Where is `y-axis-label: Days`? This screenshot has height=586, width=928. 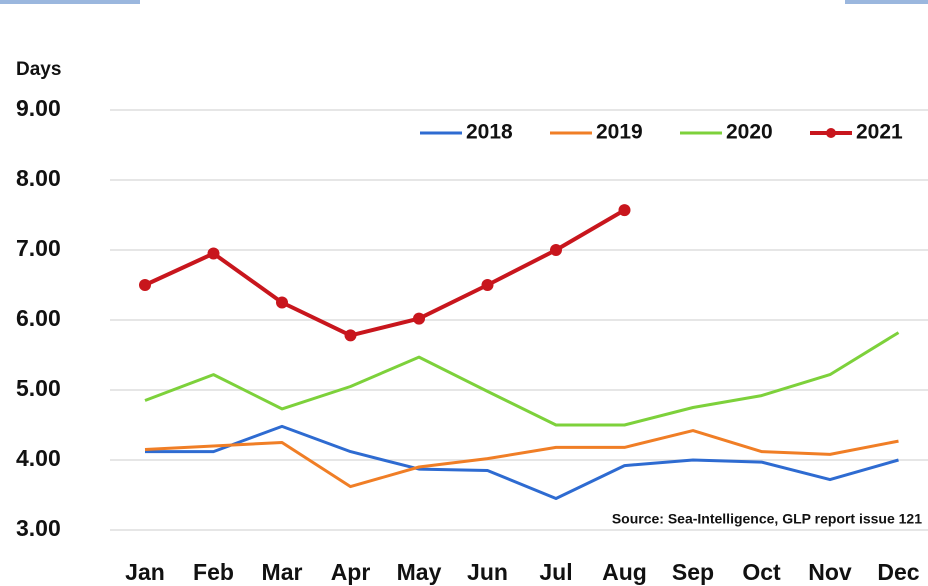 y-axis-label: Days is located at coordinates (38, 69).